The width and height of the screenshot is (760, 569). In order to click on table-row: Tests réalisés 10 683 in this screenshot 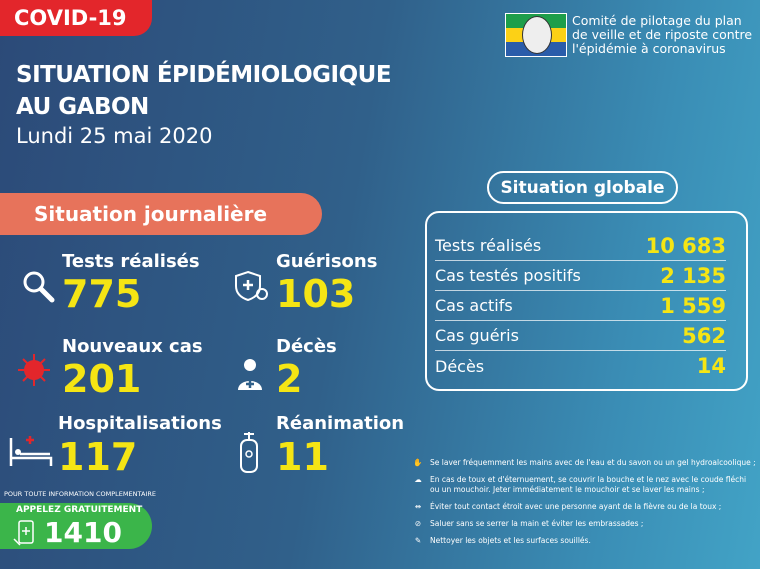, I will do `click(580, 246)`.